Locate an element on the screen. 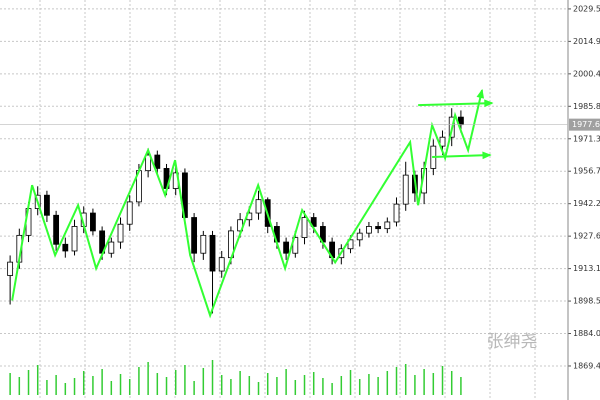  last-price-box is located at coordinates (584, 124).